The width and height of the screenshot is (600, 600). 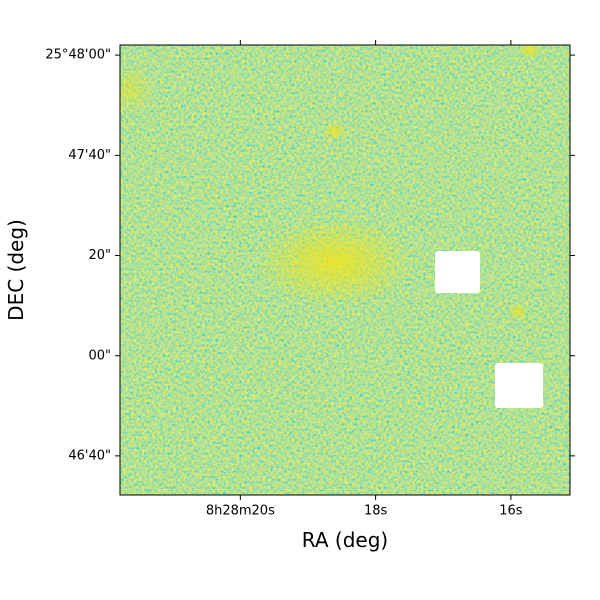 I want to click on x-axis-label: RA (deg), so click(x=345, y=540).